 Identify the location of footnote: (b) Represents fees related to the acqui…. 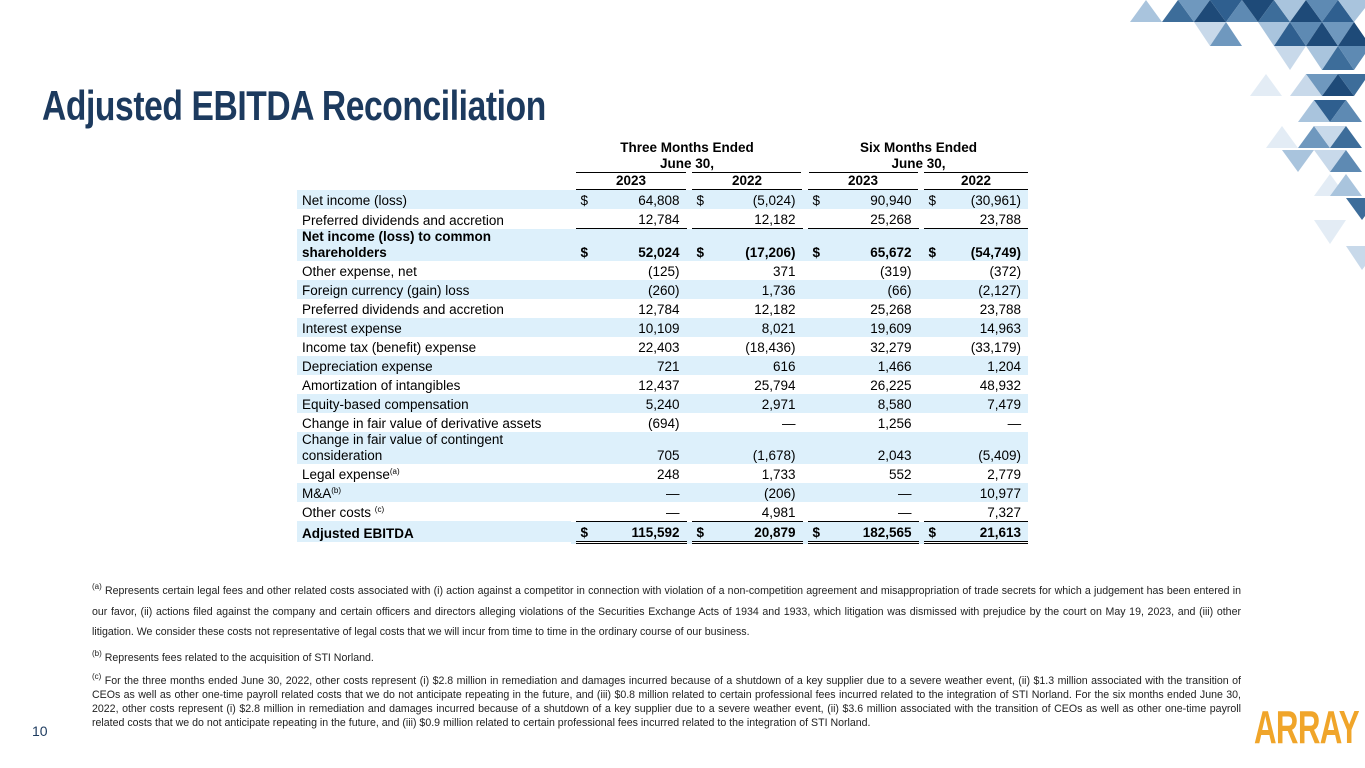
(666, 656).